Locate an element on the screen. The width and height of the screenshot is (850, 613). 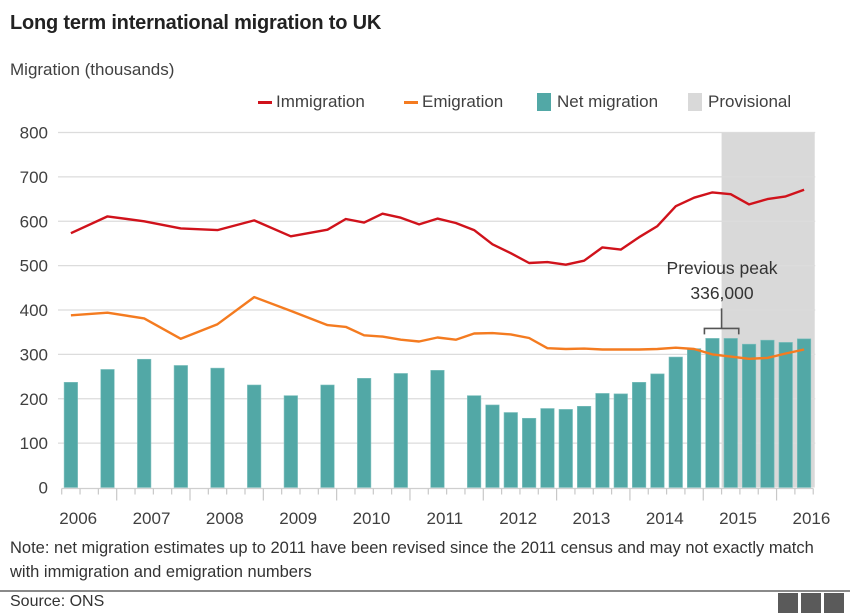
emigration-line is located at coordinates (437, 328).